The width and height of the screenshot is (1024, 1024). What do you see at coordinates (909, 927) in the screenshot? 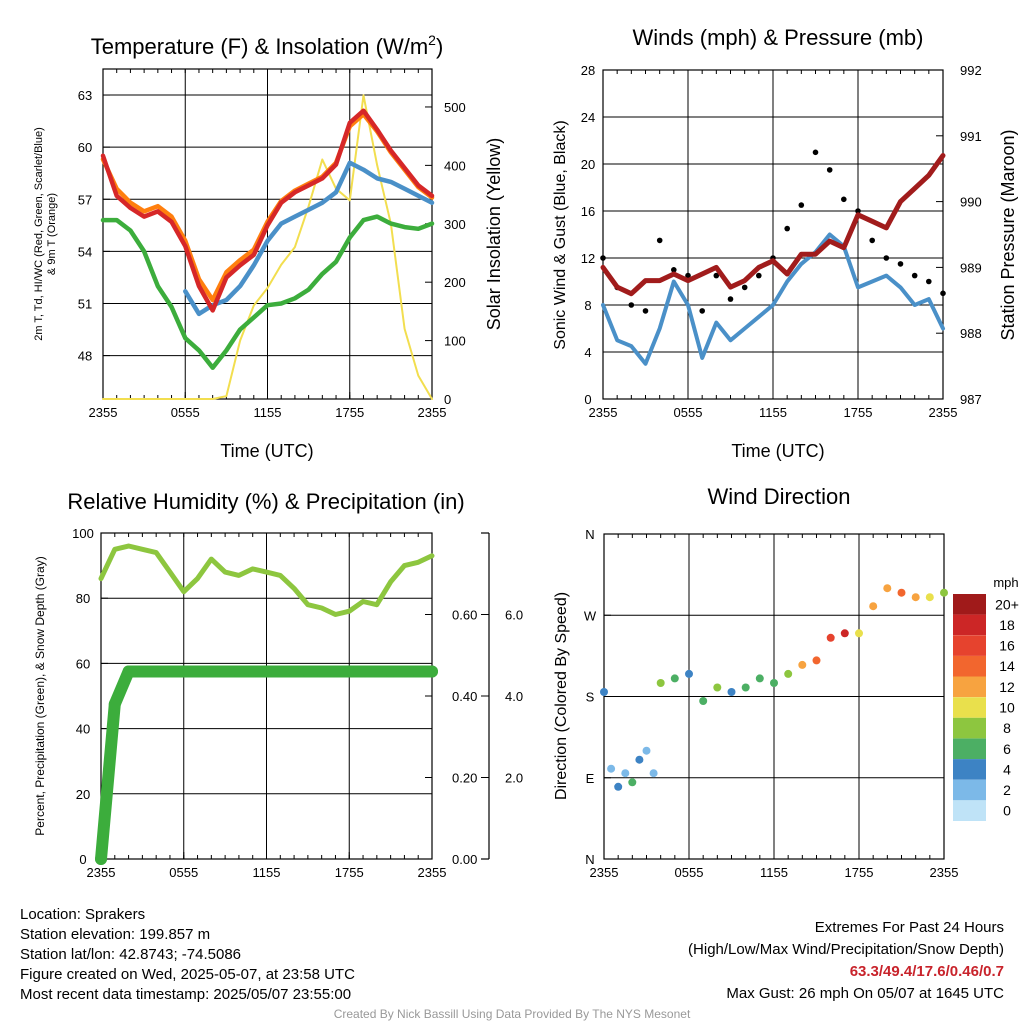
I see `extremes-title: Extremes For Past 24 Hours` at bounding box center [909, 927].